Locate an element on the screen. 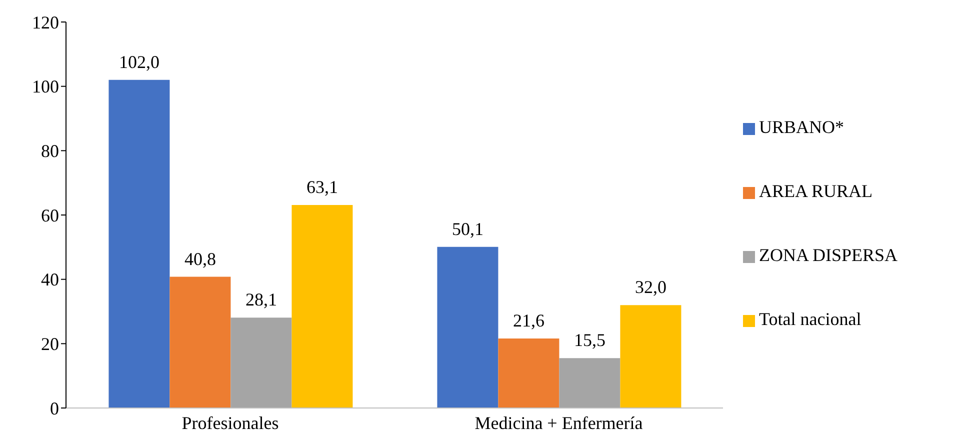  y-tick-label: 100 is located at coordinates (45, 86).